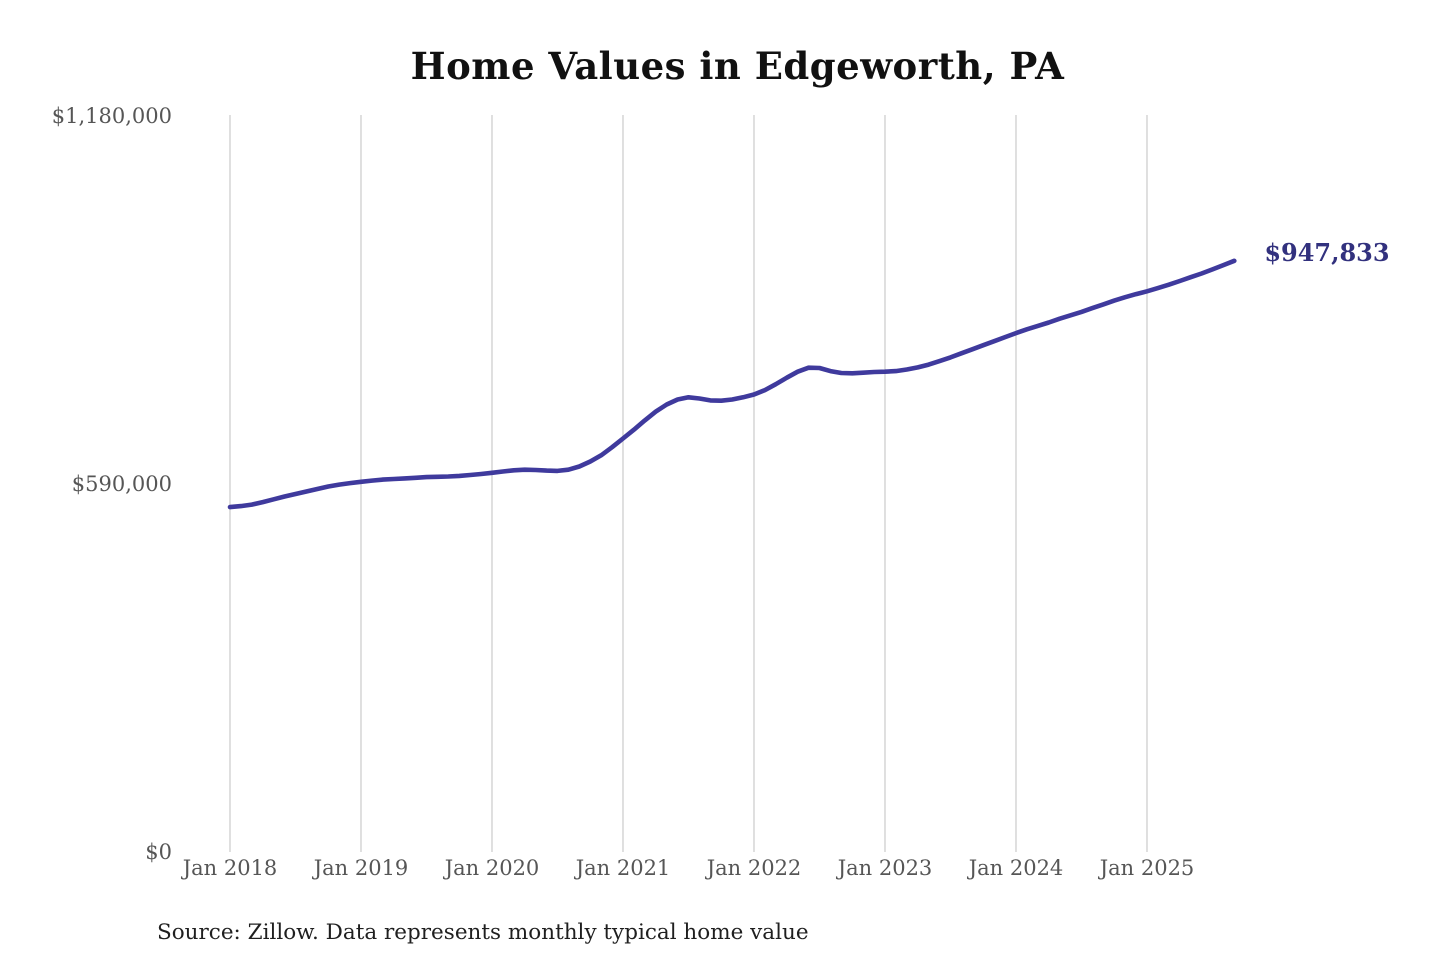 The width and height of the screenshot is (1440, 960). I want to click on y-tick-590000: $590,000, so click(121, 484).